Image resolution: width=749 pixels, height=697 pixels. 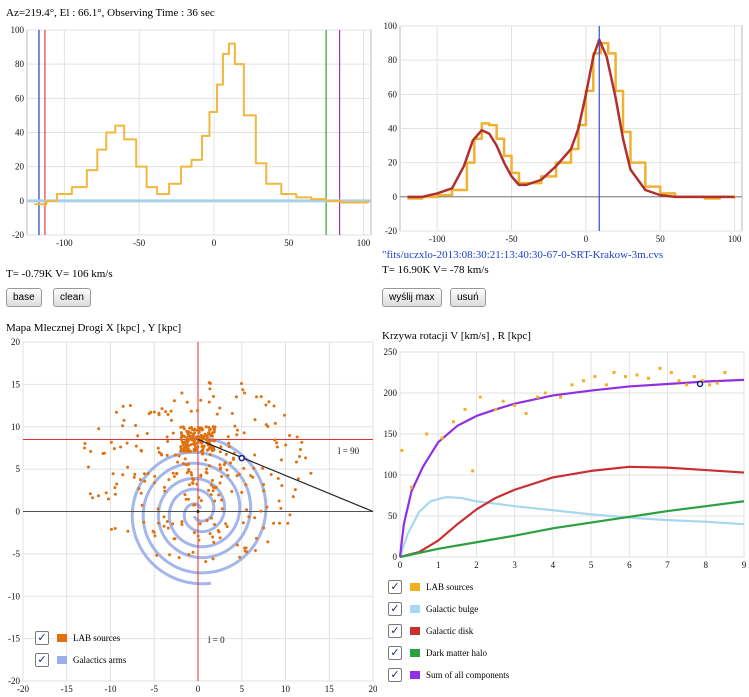 What do you see at coordinates (14, 639) in the screenshot?
I see `y-tick-label: -15` at bounding box center [14, 639].